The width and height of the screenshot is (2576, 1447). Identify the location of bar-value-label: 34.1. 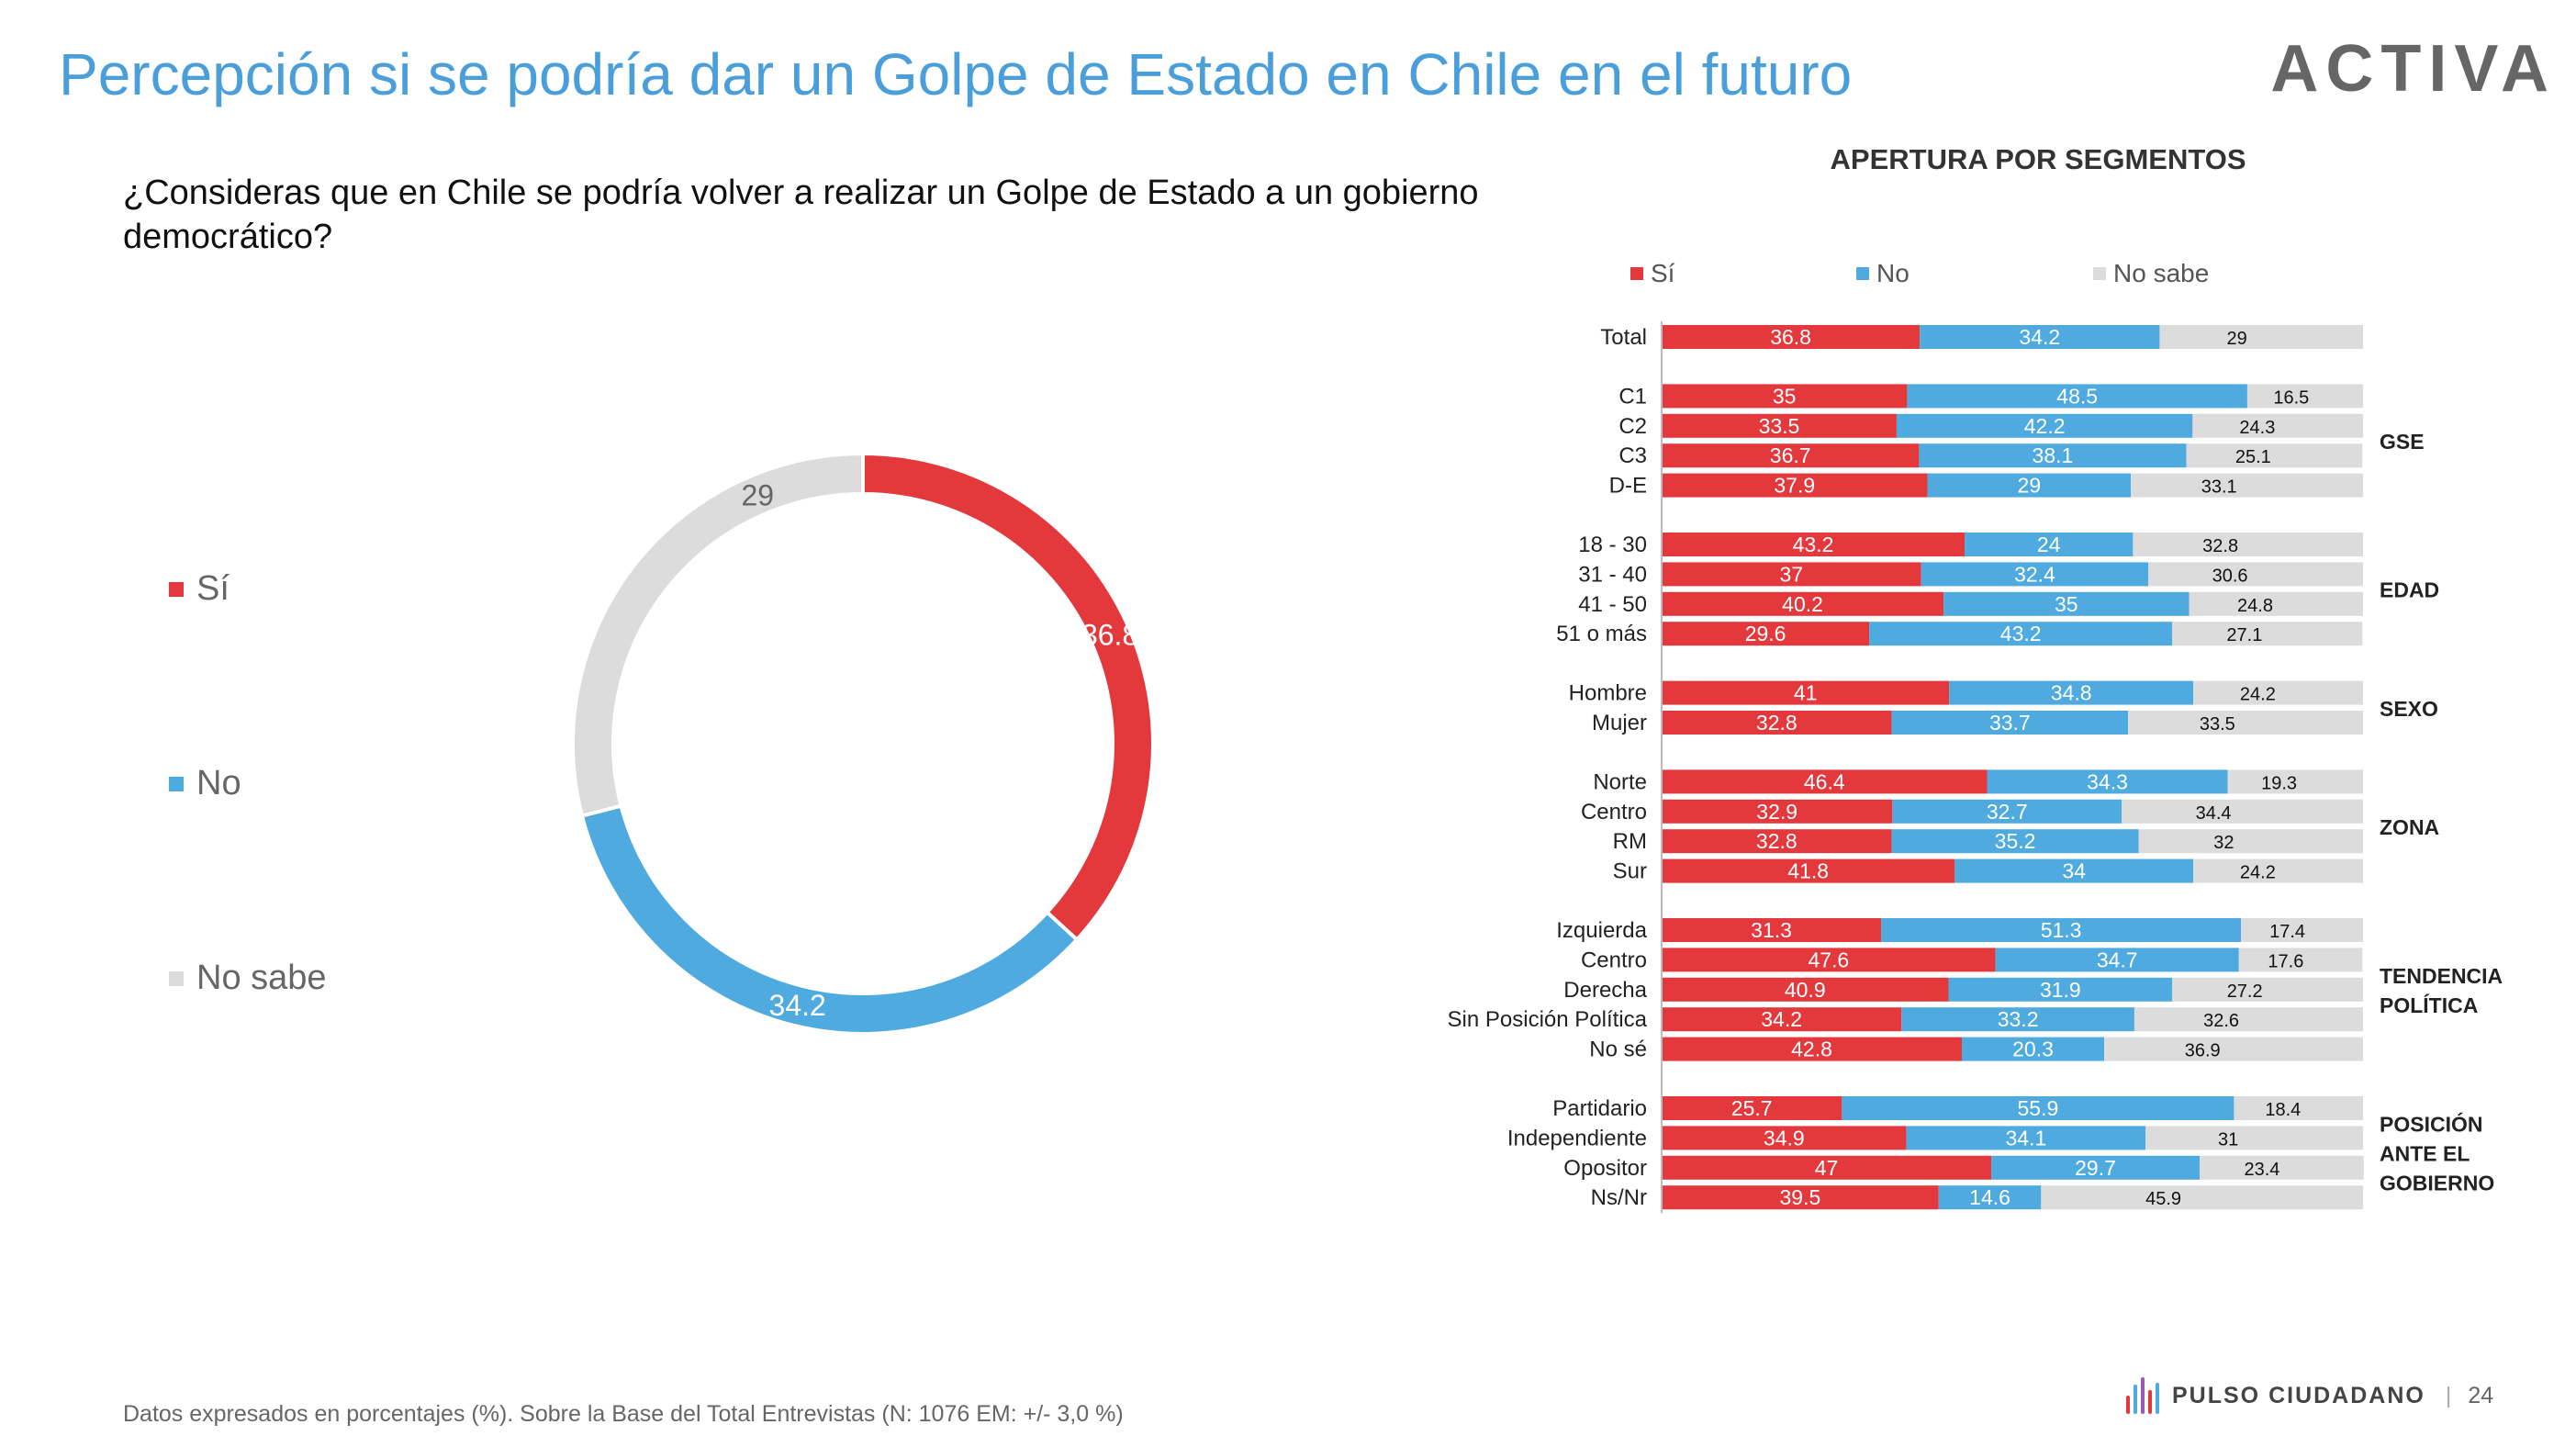
(2026, 1138).